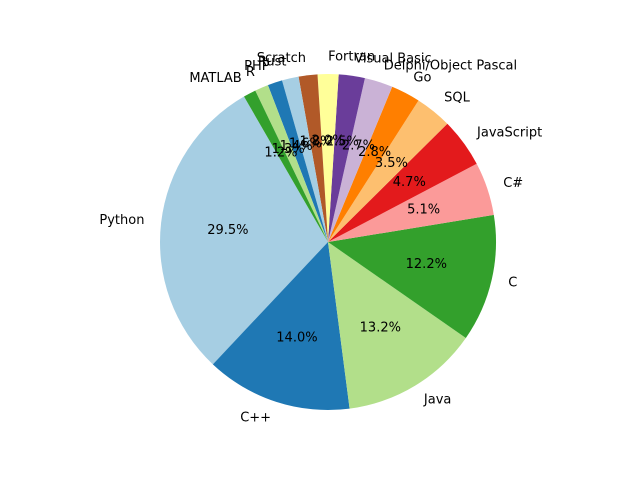 The image size is (640, 480). Describe the element at coordinates (296, 337) in the screenshot. I see `slice-percent-c: 14.0%` at that location.